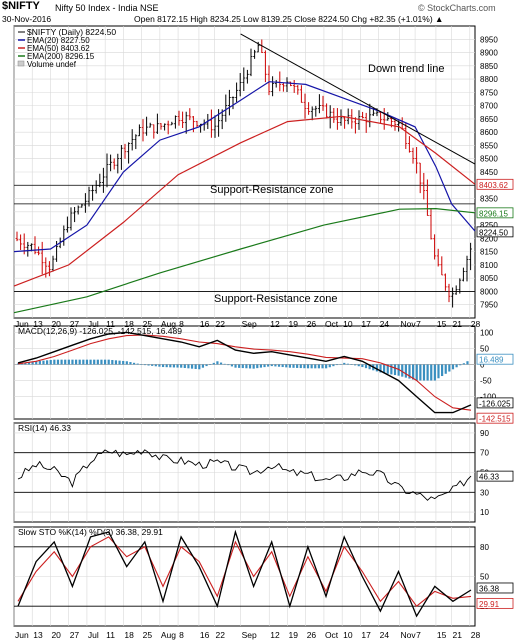 The width and height of the screenshot is (515, 640). Describe the element at coordinates (484, 433) in the screenshot. I see `rsi-y-tick-label: 90` at that location.